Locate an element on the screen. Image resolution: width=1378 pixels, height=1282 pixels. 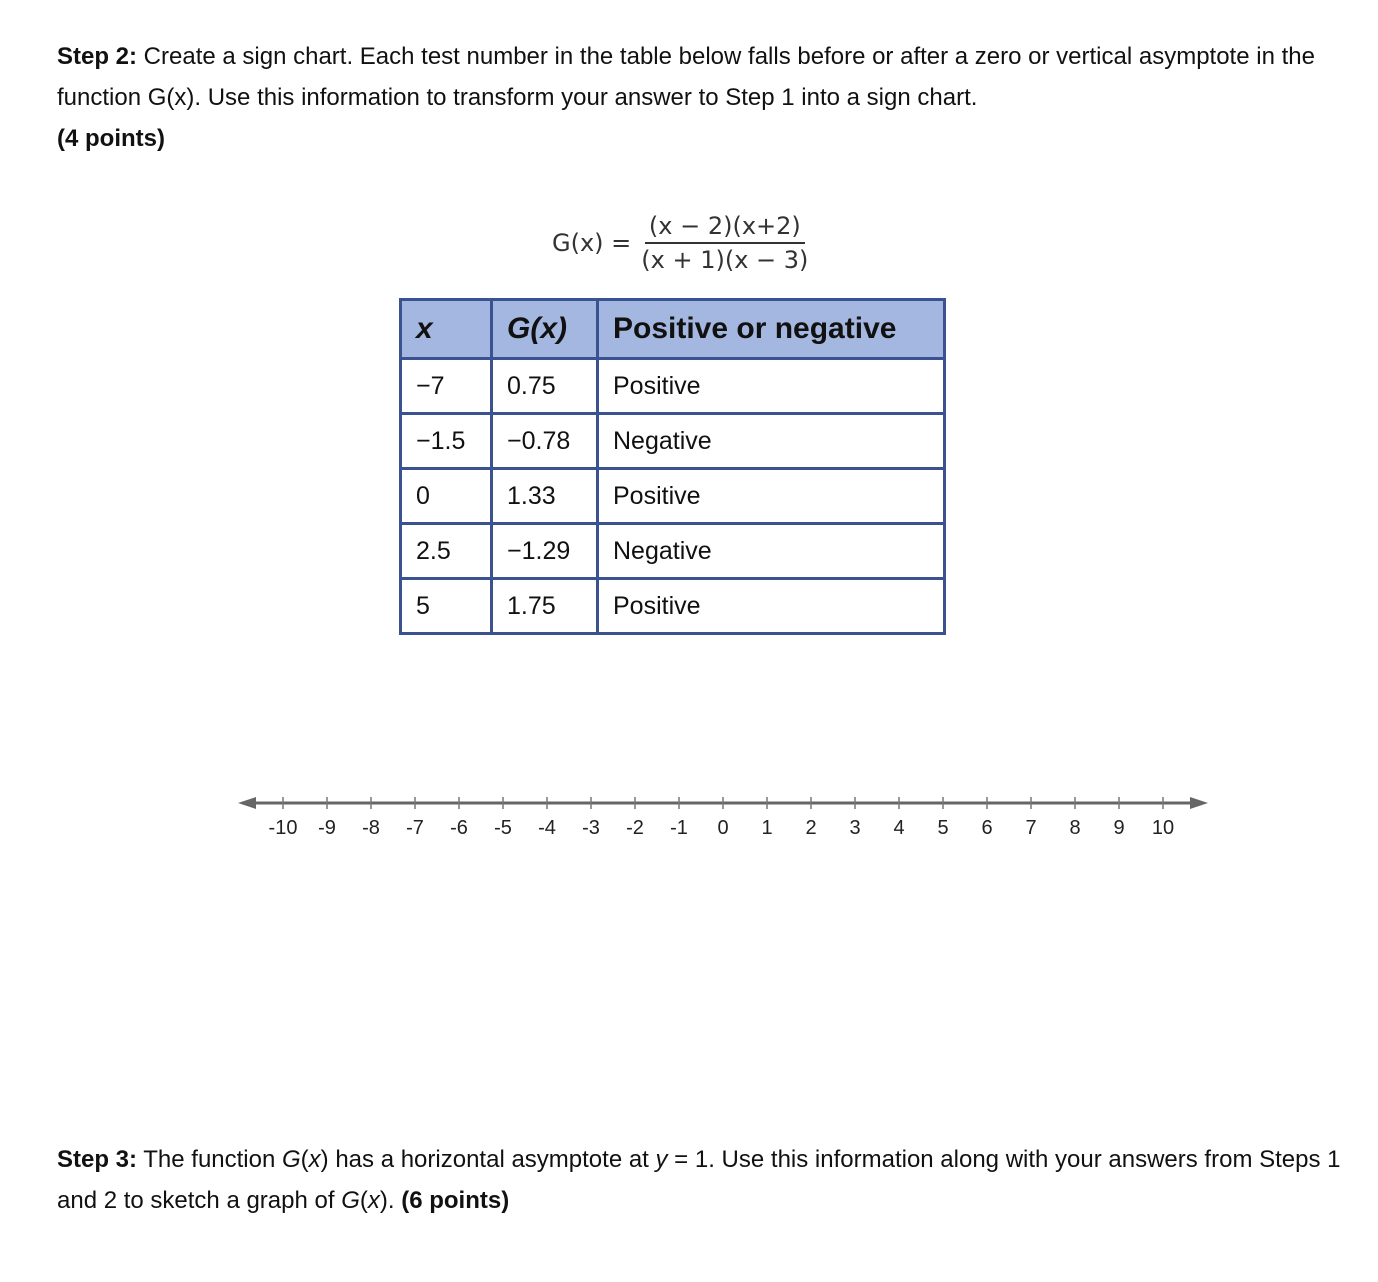
table-cell: 2.5 is located at coordinates (446, 551).